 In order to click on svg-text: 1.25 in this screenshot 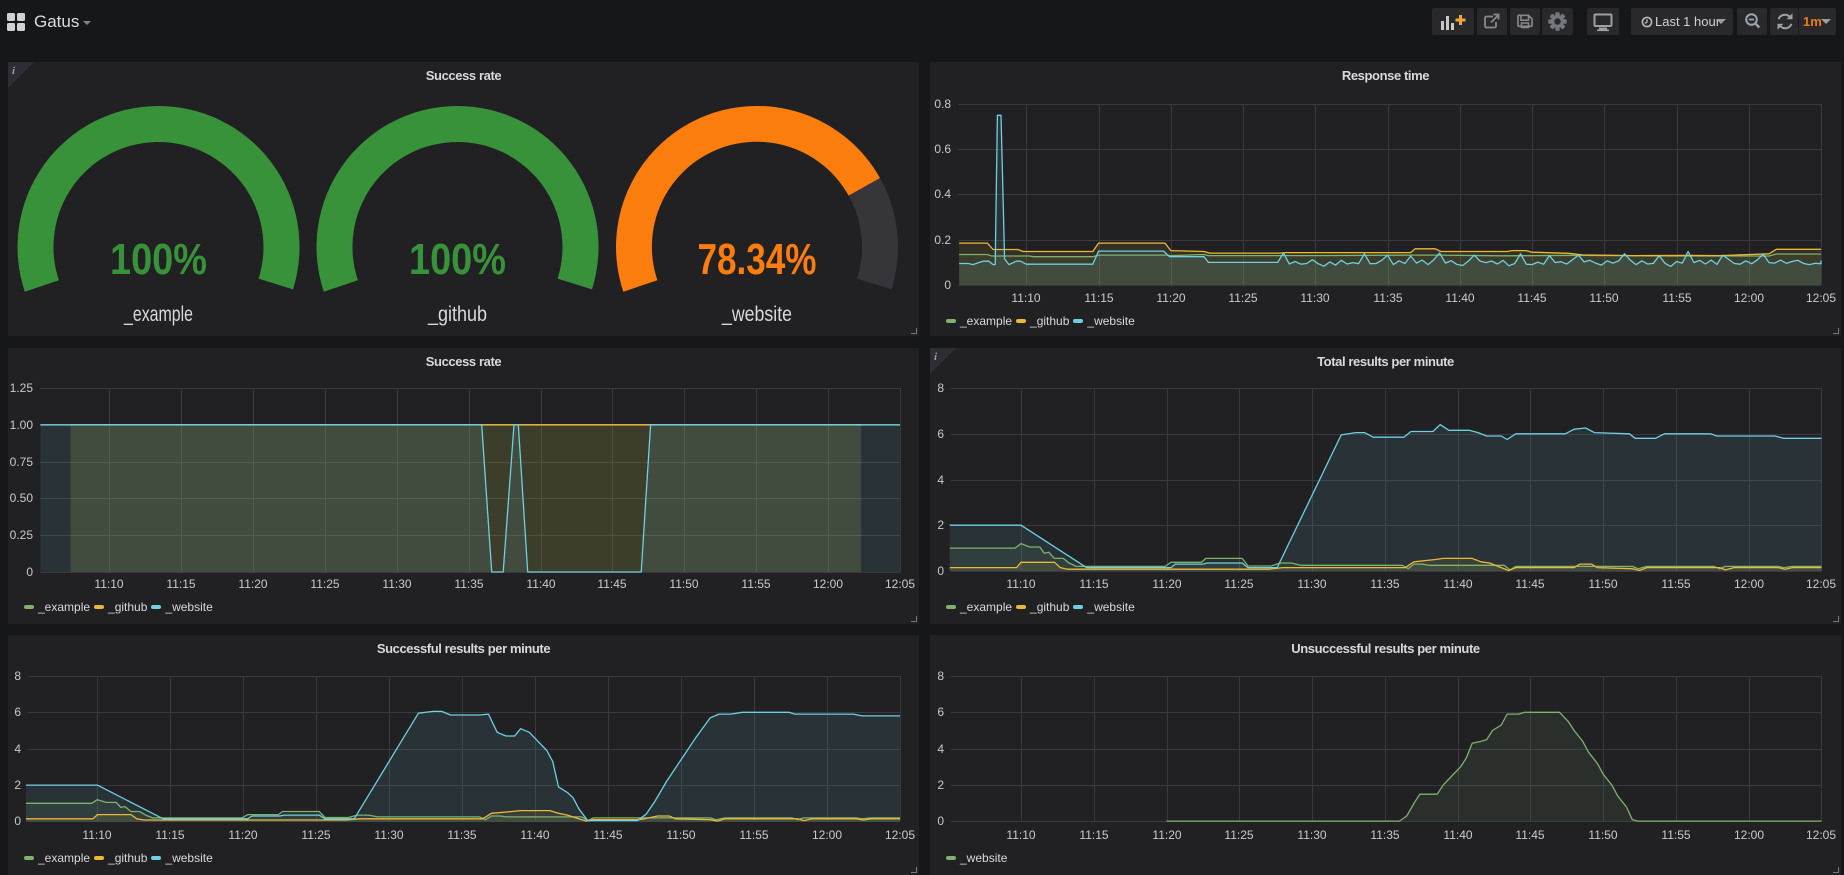, I will do `click(22, 388)`.